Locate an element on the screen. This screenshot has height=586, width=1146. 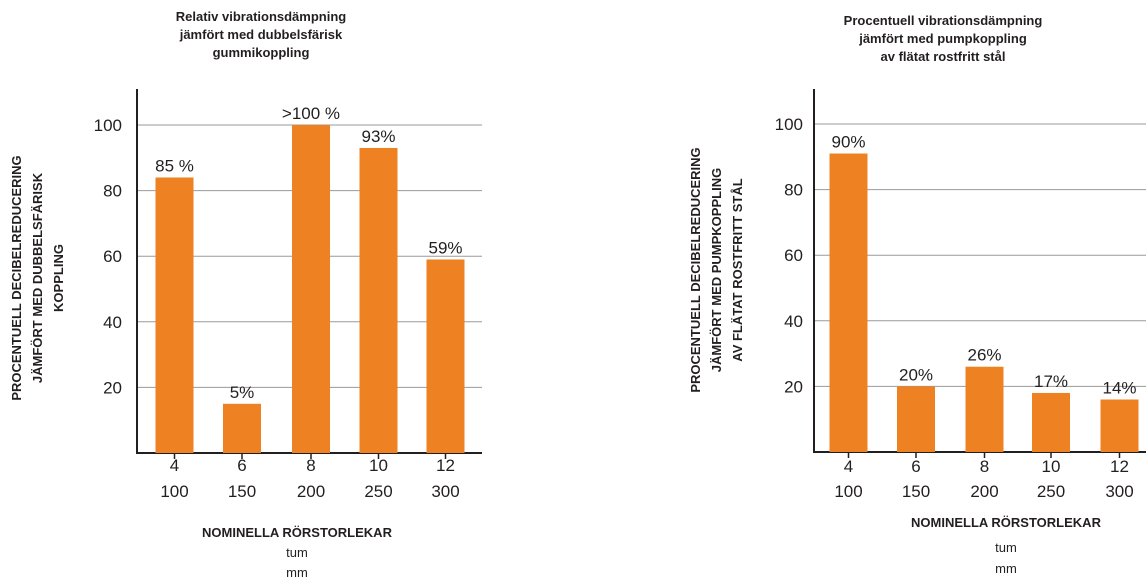
data-label: 17% is located at coordinates (1051, 381).